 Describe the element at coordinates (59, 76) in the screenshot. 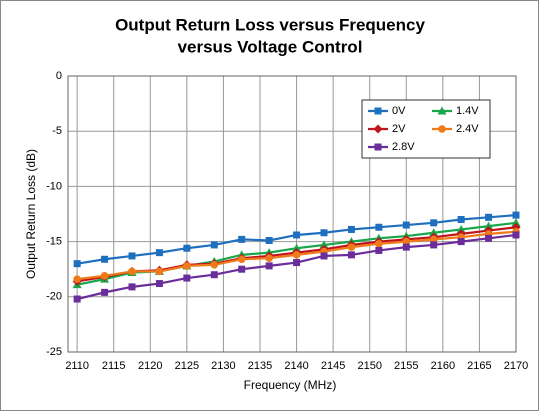

I see `y-tick-label: 0` at that location.